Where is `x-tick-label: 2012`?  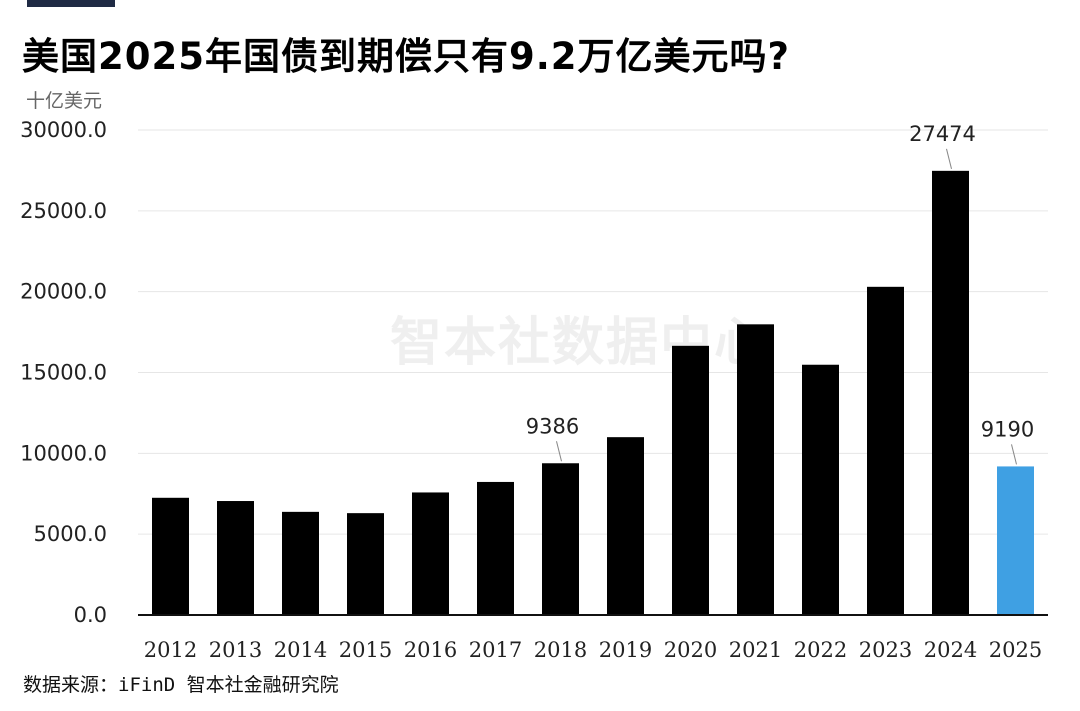 x-tick-label: 2012 is located at coordinates (170, 650).